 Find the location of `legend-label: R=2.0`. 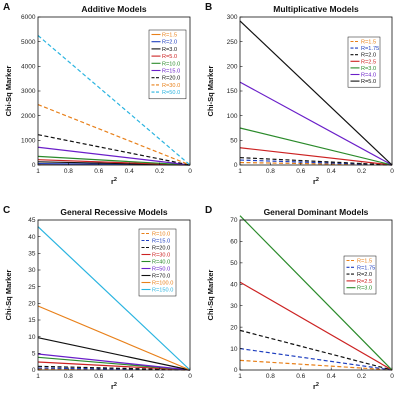

legend-label: R=2.0 is located at coordinates (169, 43).